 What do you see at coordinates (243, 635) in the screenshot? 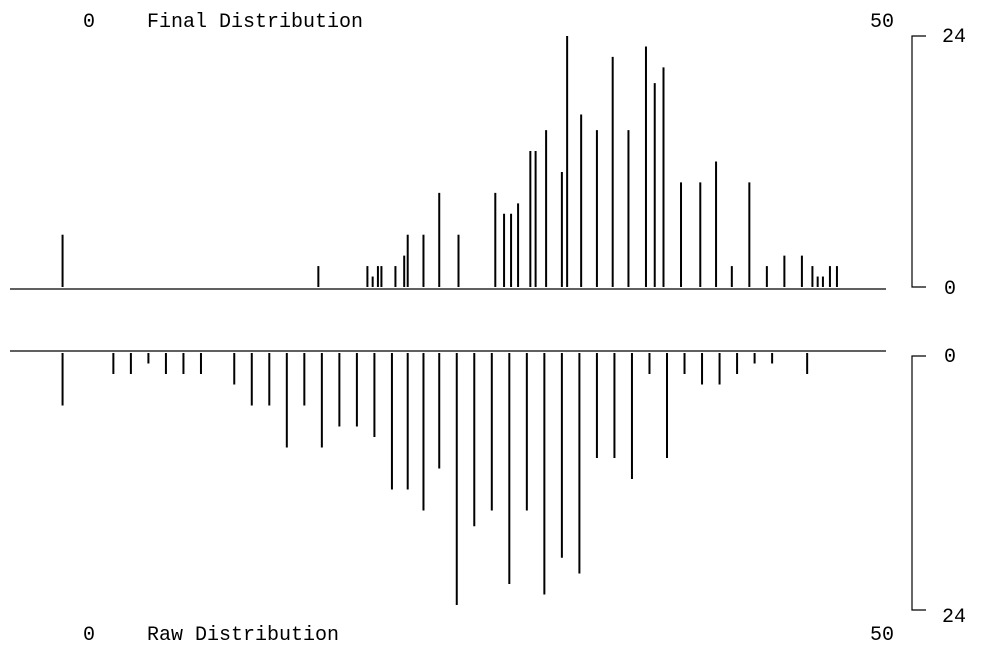
I see `raw-title: Raw Distribution` at bounding box center [243, 635].